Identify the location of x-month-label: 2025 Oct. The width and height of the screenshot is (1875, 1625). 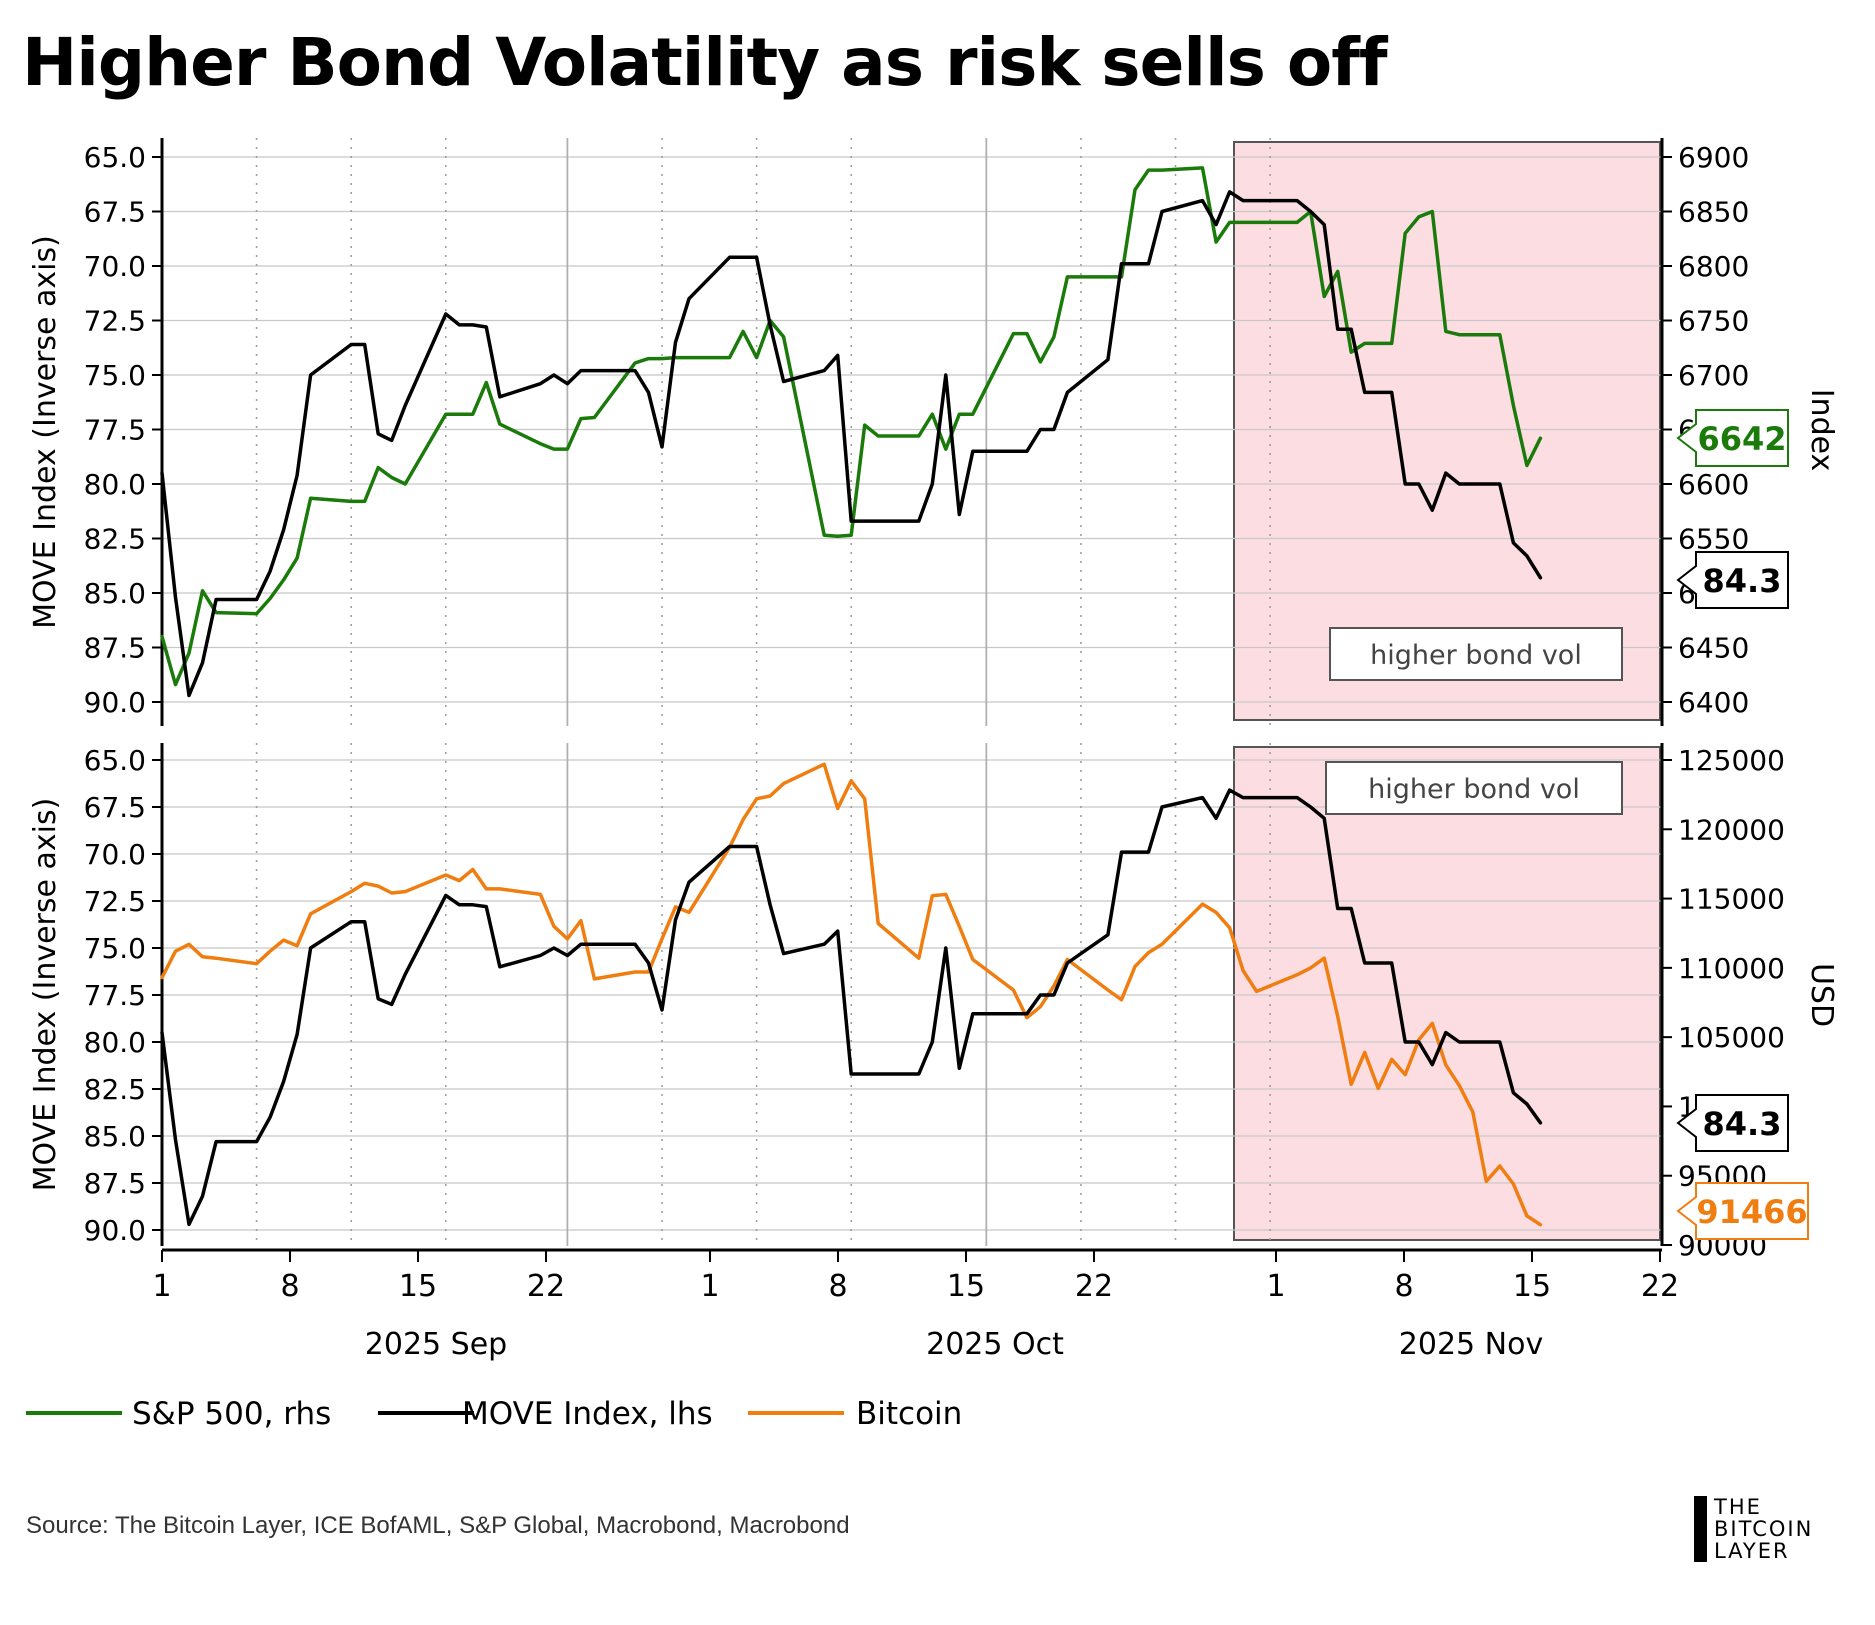
(995, 1344).